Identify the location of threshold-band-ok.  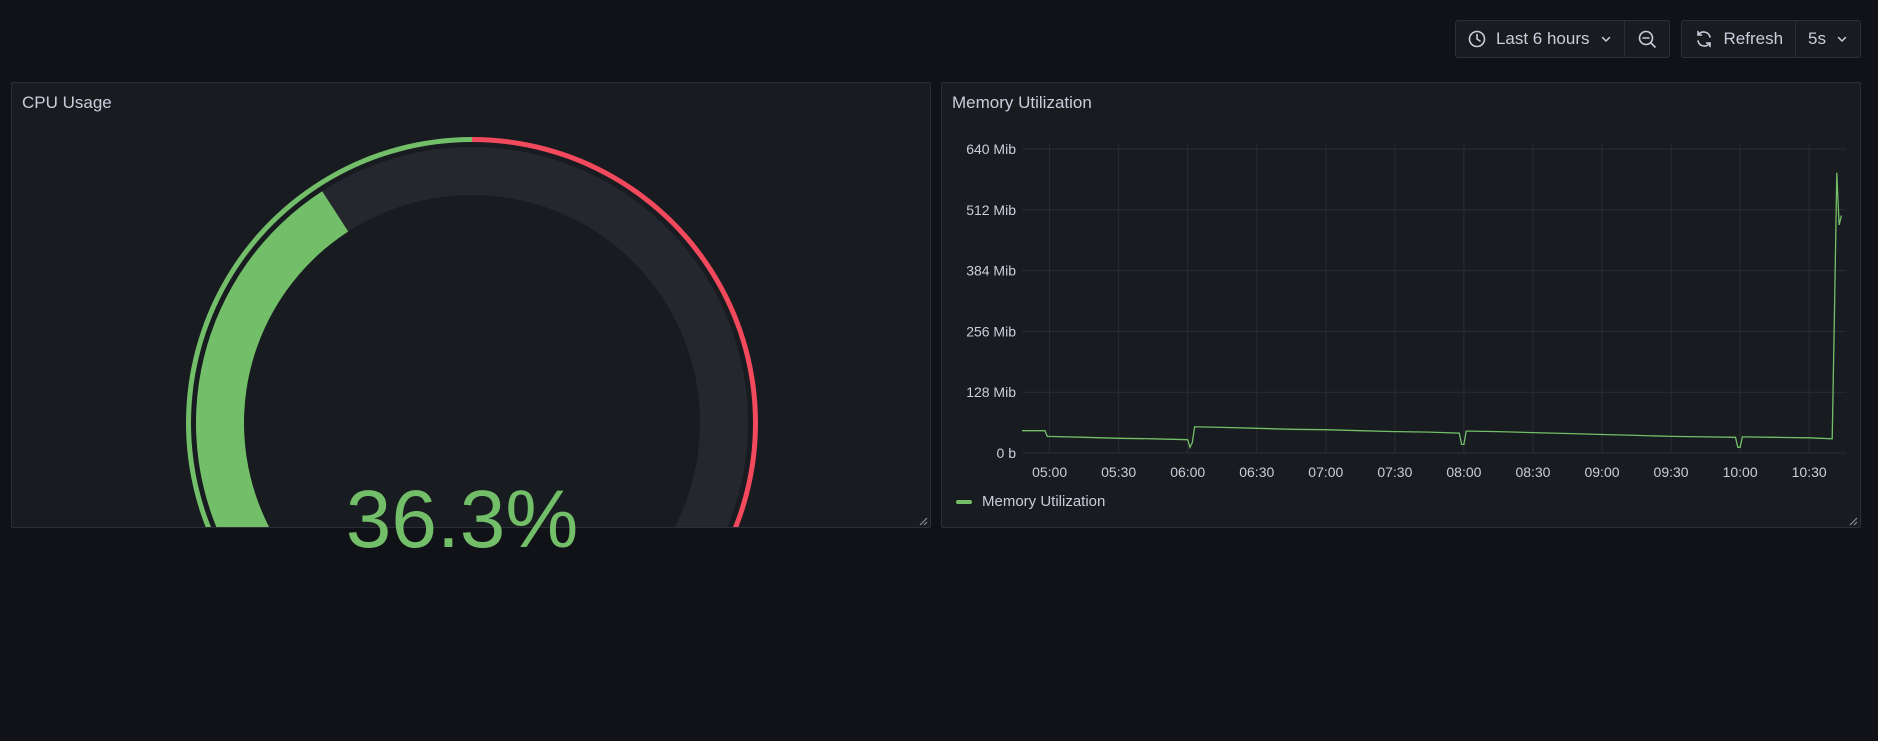
(329, 332).